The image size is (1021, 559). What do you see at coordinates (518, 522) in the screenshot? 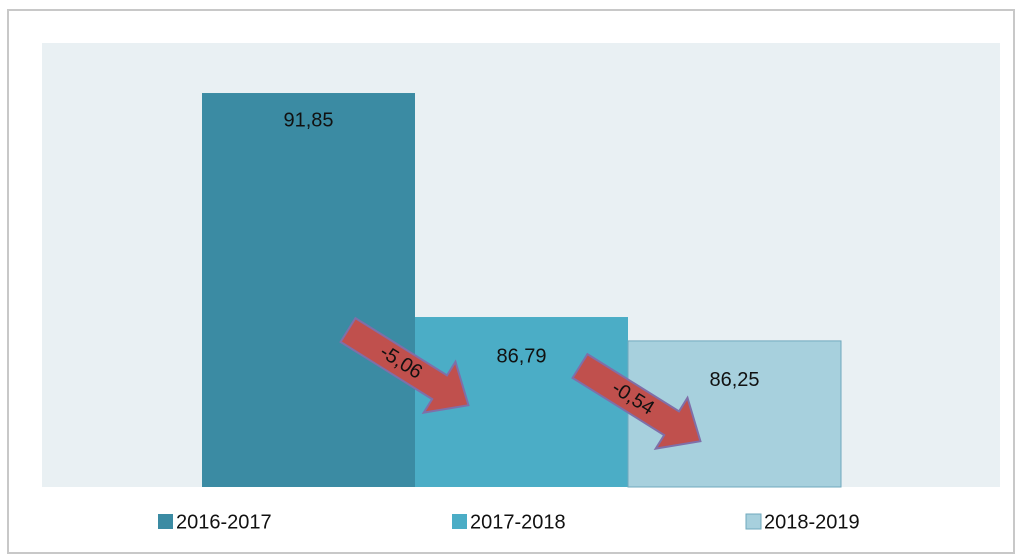
I see `legend-label: 2017-2018` at bounding box center [518, 522].